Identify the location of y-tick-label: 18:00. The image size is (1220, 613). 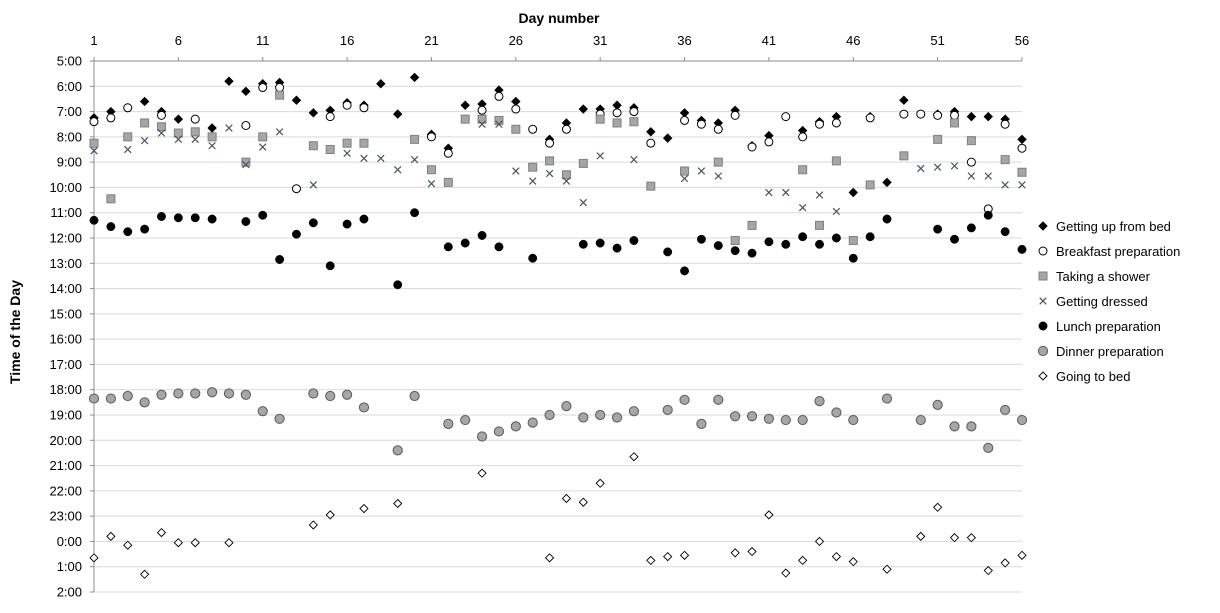
(65, 389).